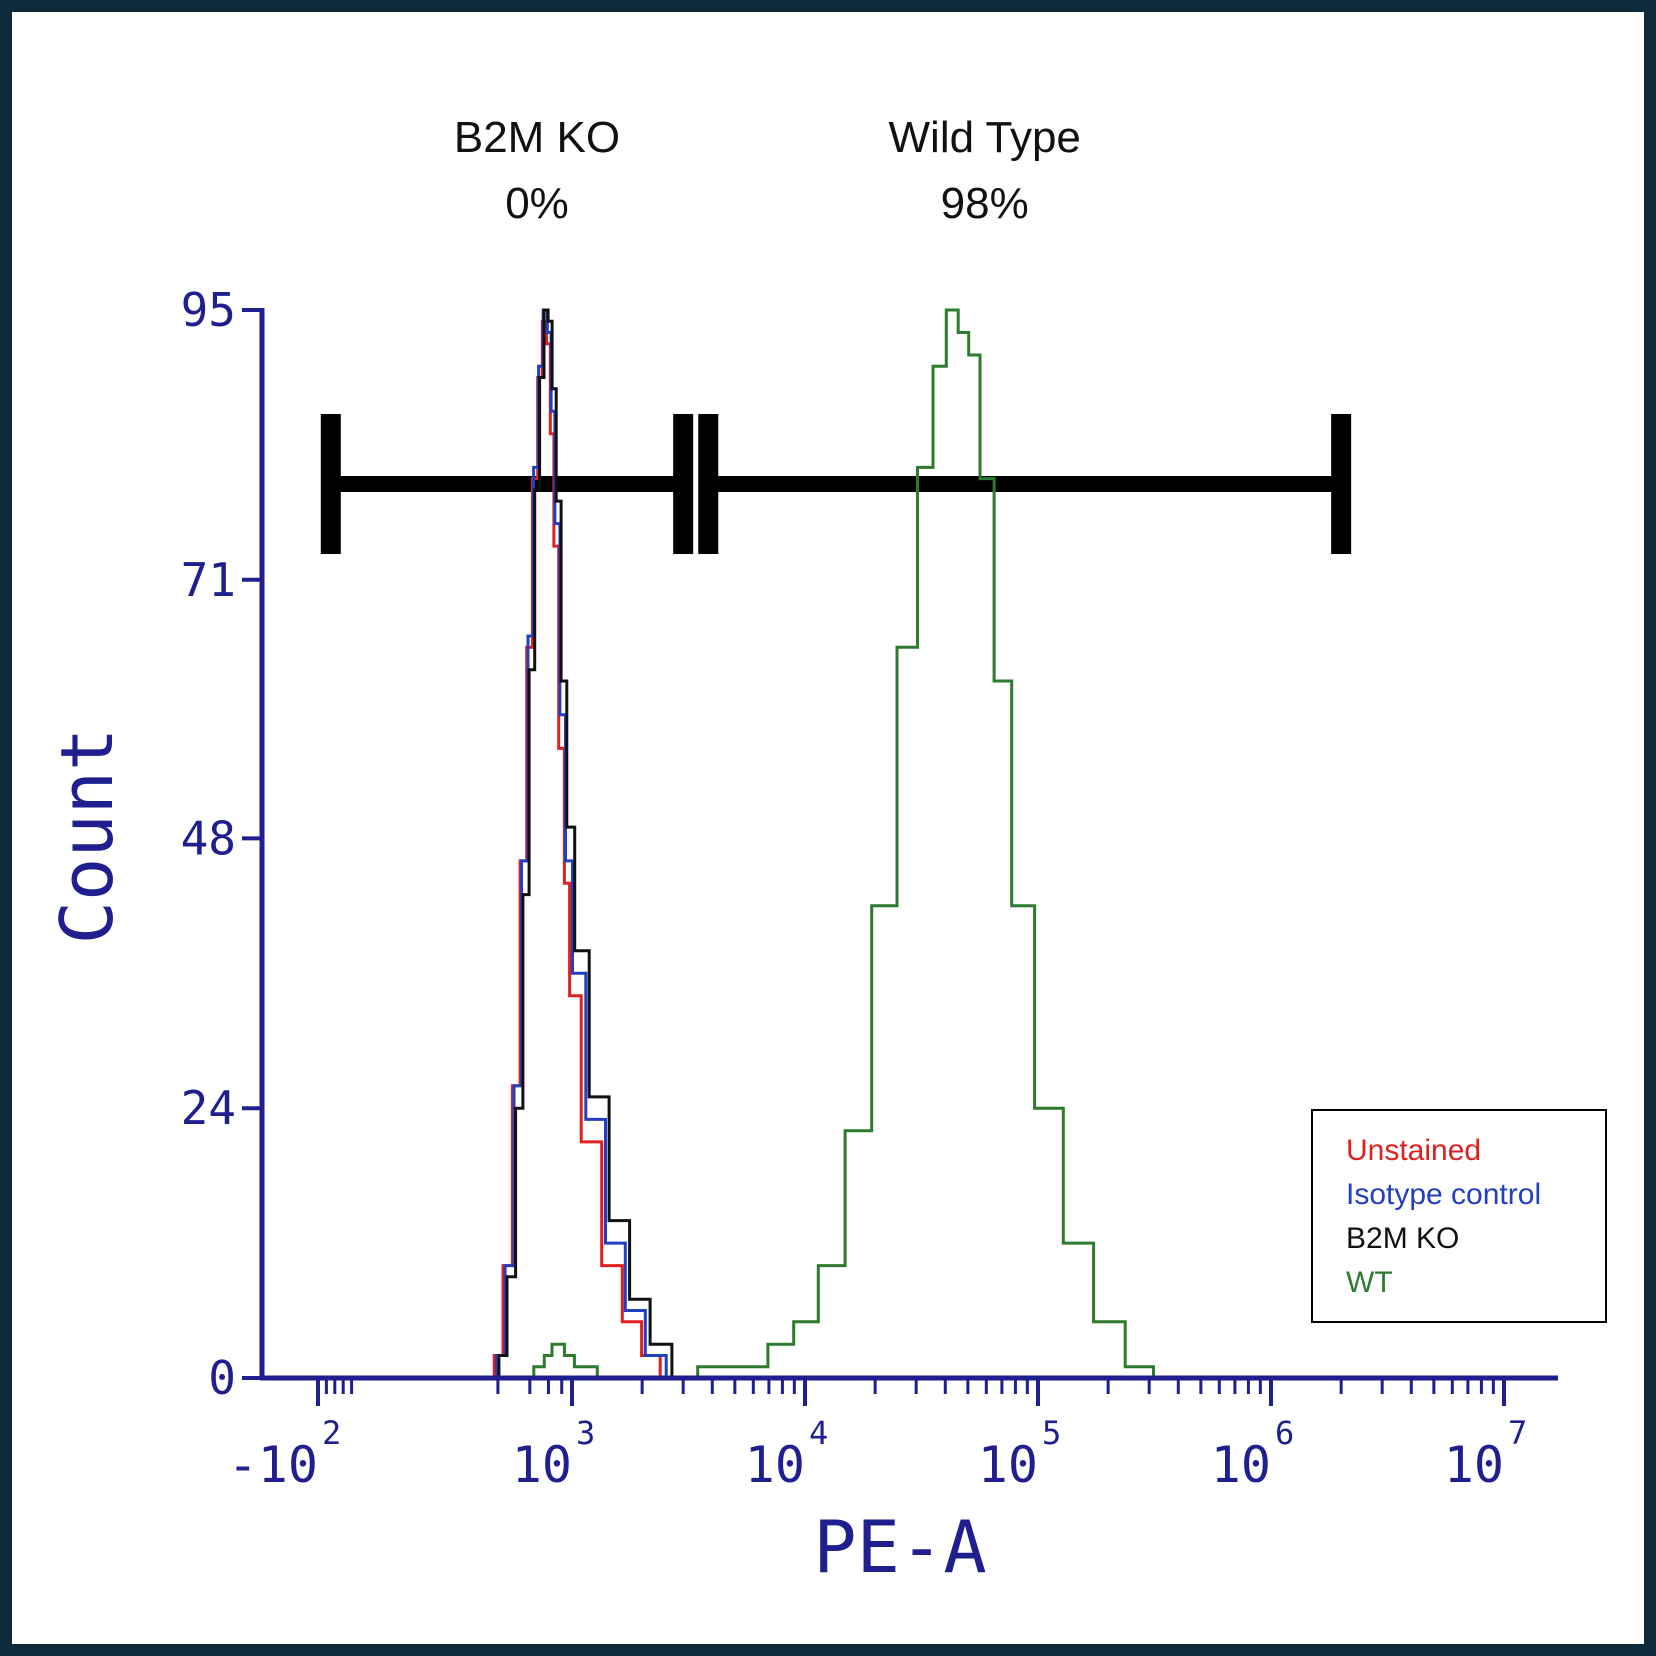 This screenshot has height=1656, width=1656. Describe the element at coordinates (273, 1465) in the screenshot. I see `x-tick-base: -10` at that location.